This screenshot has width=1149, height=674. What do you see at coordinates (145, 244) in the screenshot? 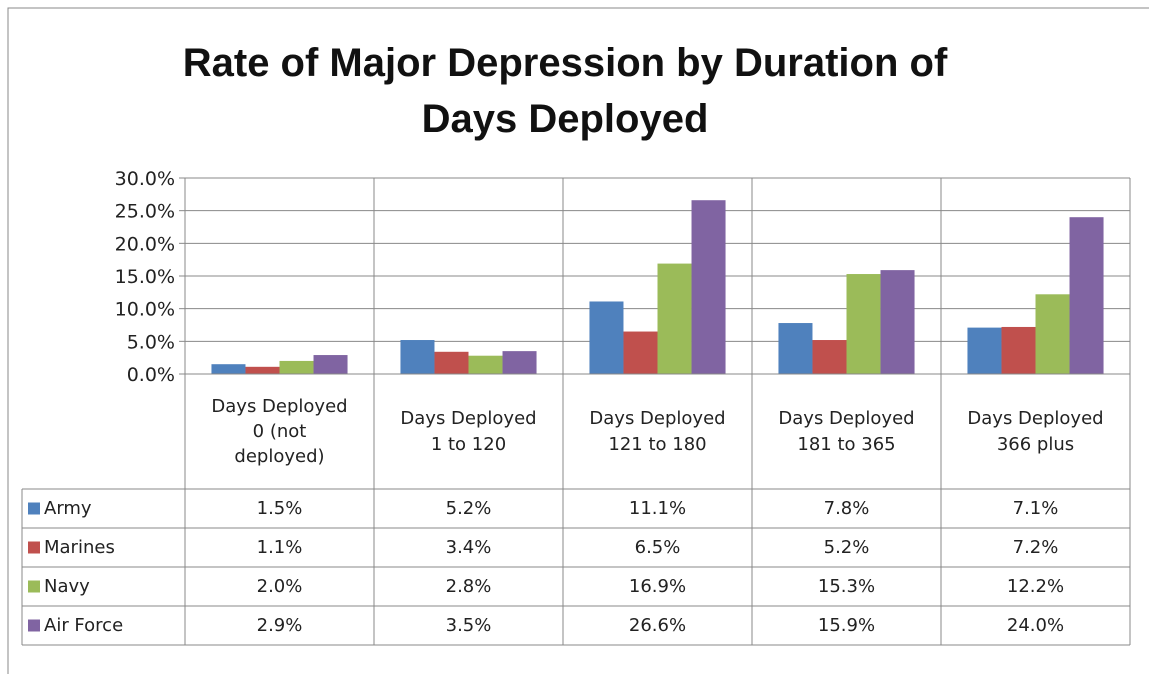
I see `y-tick-label: 20.0%` at bounding box center [145, 244].